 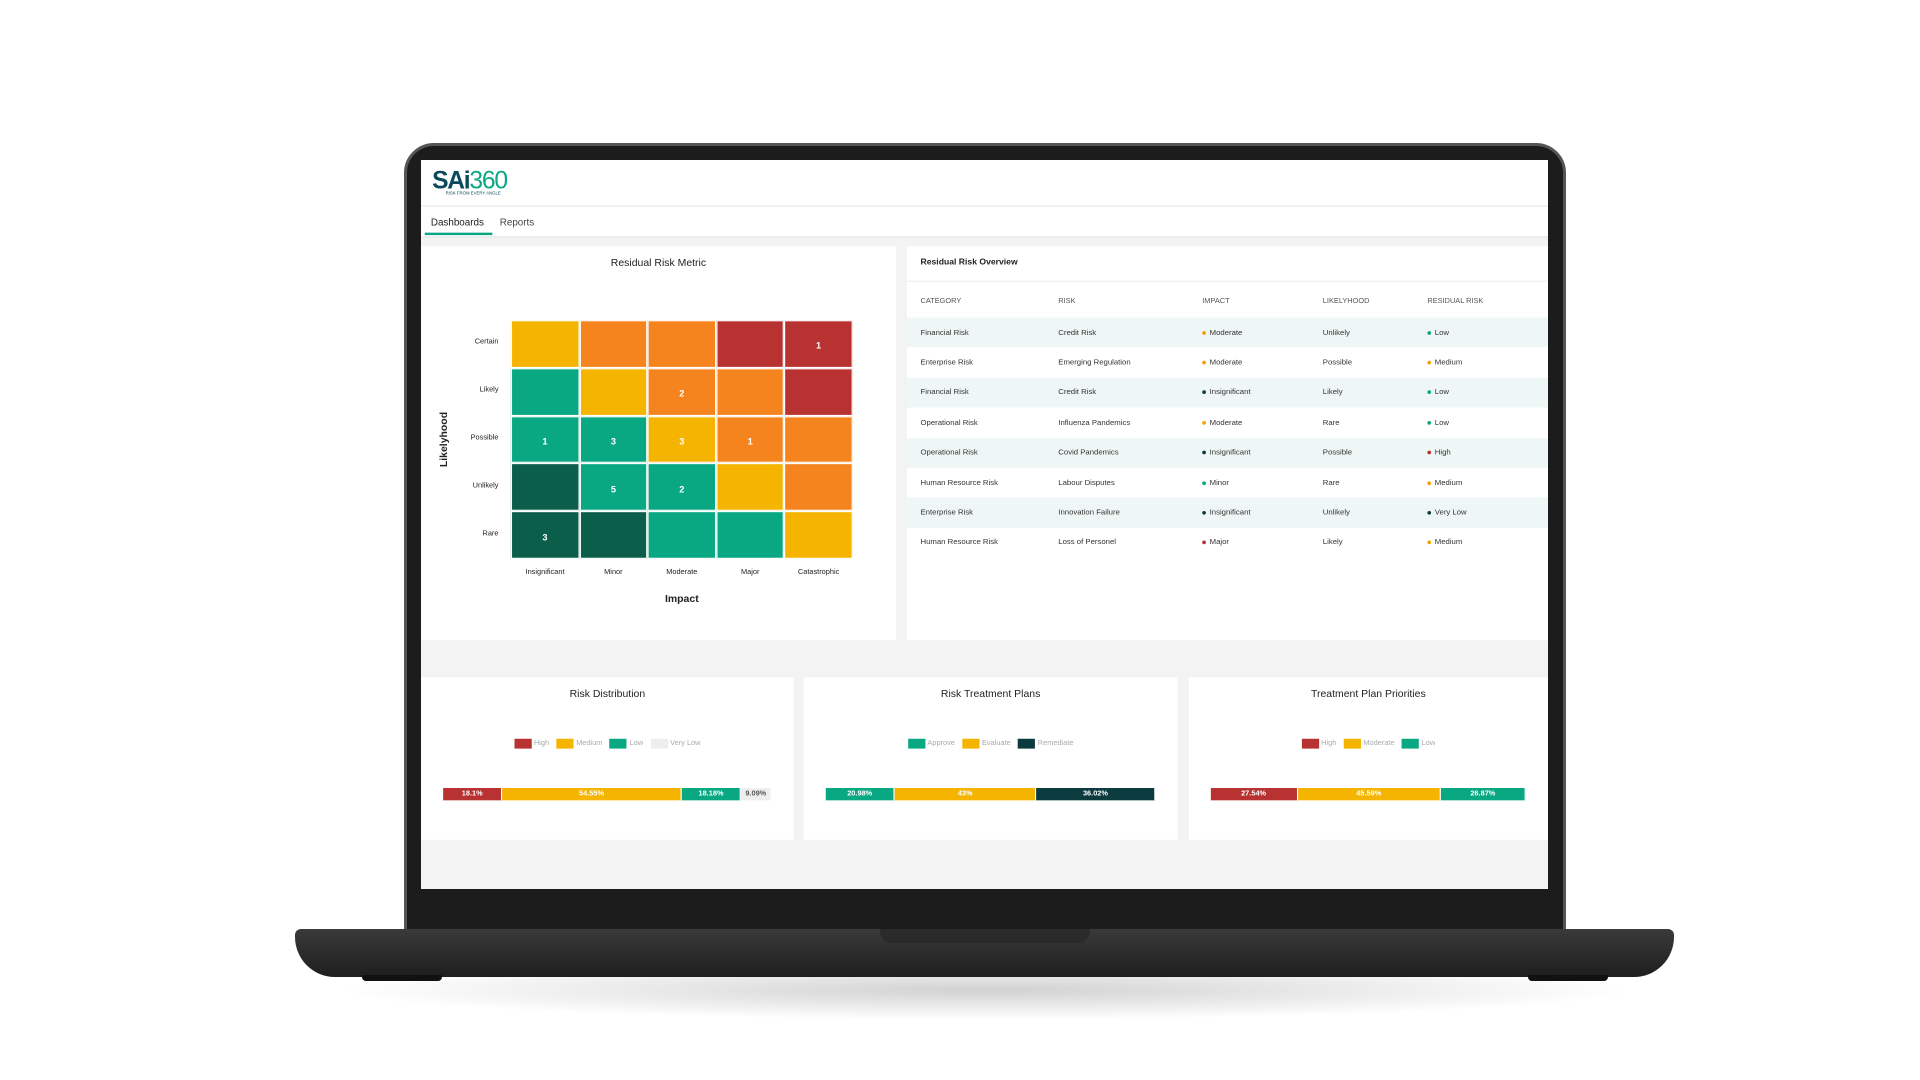 I want to click on legend-item: Remediate, so click(x=1046, y=743).